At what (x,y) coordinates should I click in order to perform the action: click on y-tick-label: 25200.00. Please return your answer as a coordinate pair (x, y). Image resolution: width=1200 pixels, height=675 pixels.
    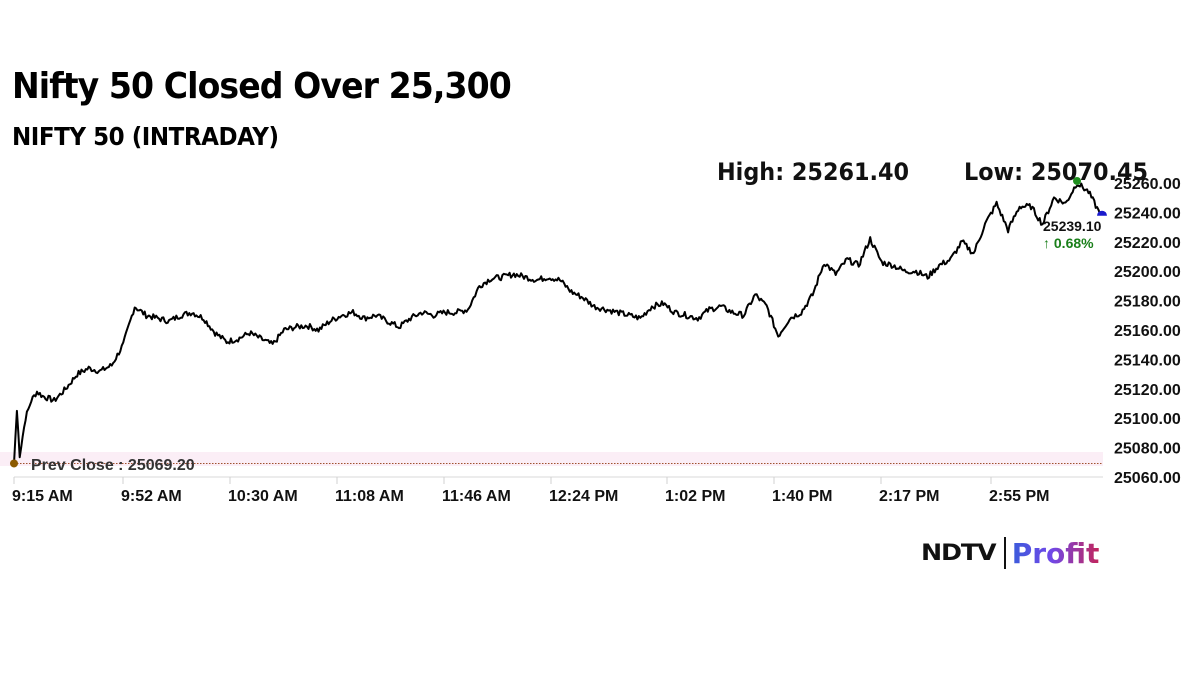
    Looking at the image, I should click on (1147, 272).